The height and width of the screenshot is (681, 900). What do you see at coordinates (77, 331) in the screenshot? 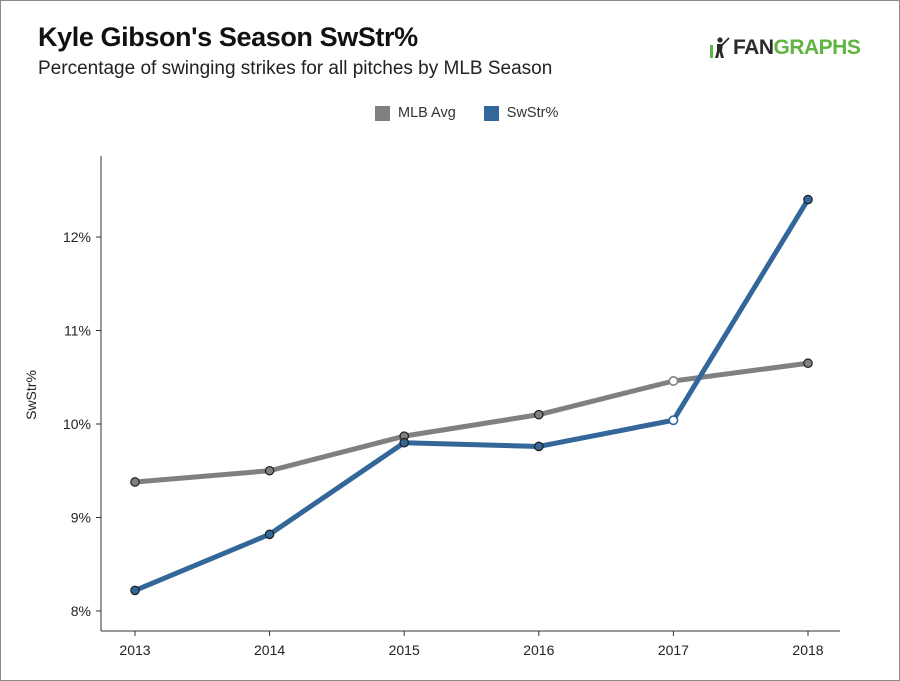
I see `y-tick-label: 11%` at bounding box center [77, 331].